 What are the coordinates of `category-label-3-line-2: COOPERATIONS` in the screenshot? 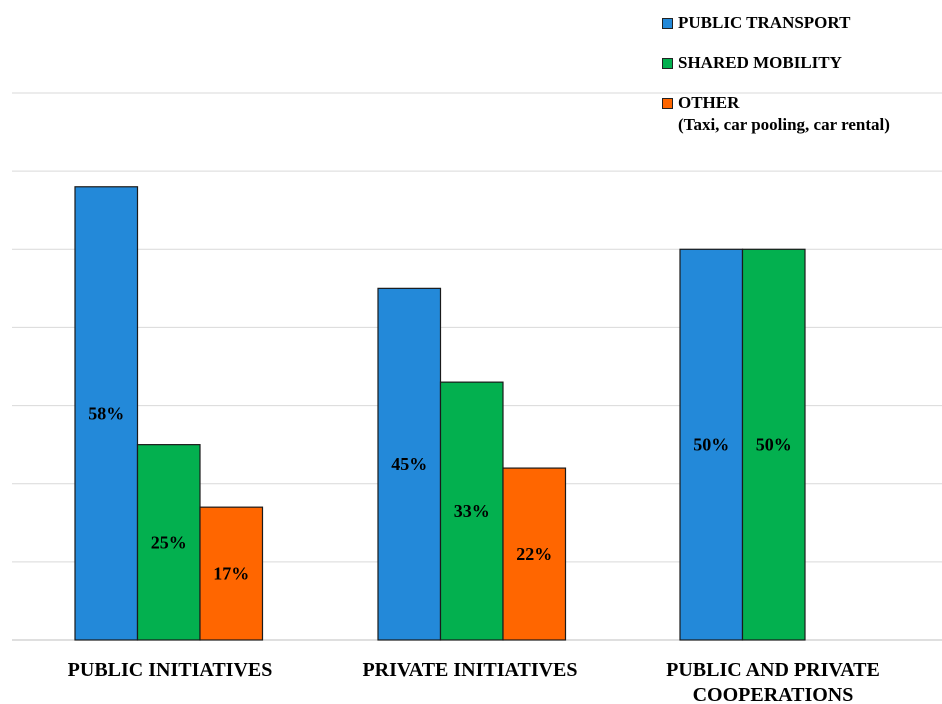 It's located at (773, 694).